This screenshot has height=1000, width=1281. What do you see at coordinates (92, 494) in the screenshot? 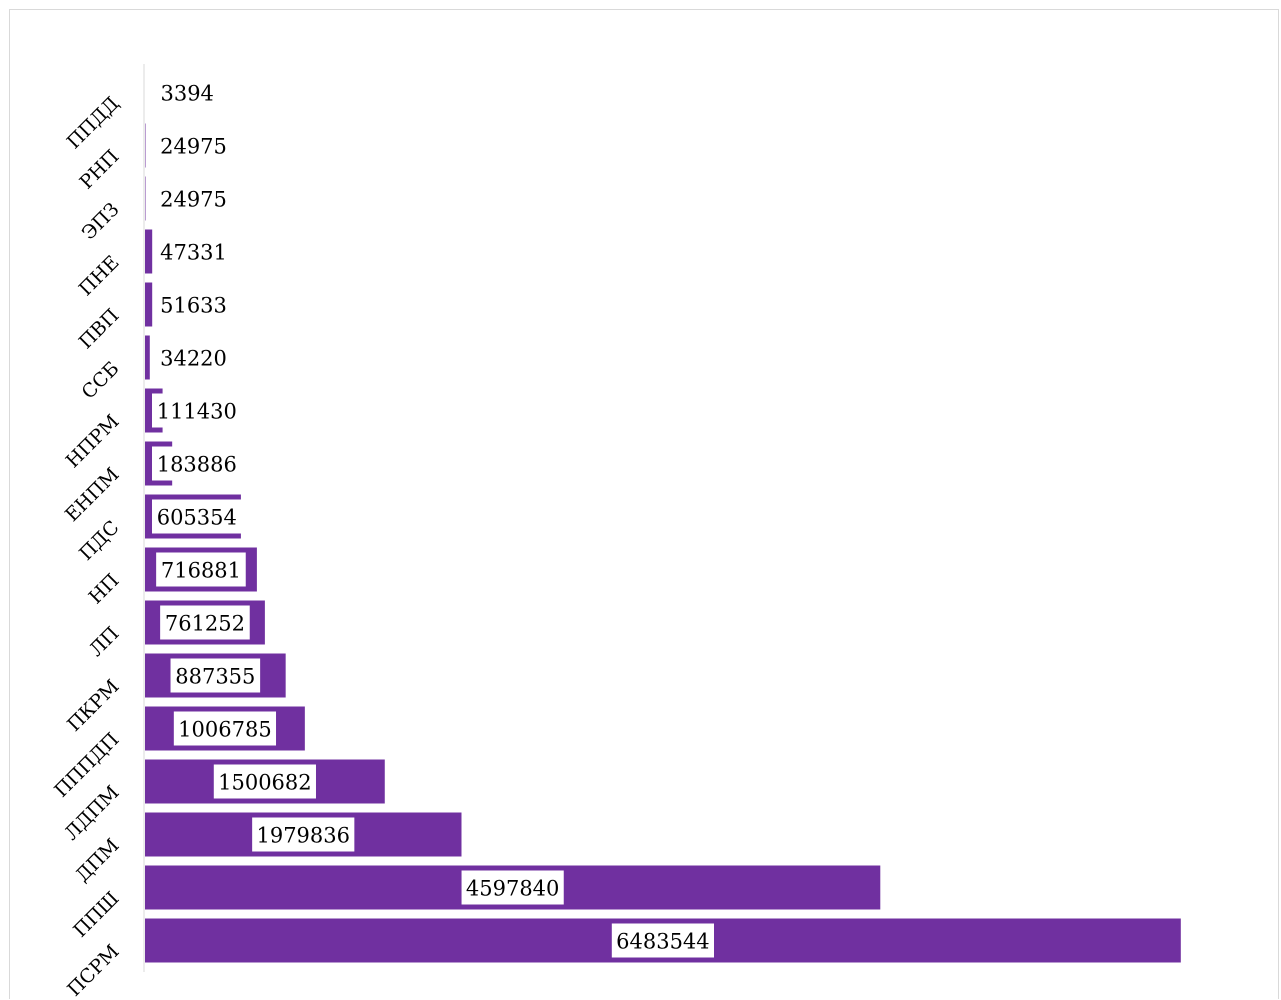
I see `category-label-7: ЕНПМ` at bounding box center [92, 494].